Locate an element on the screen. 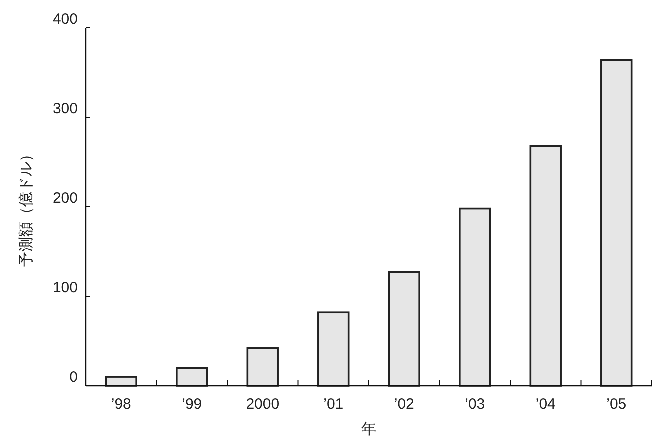 Image resolution: width=664 pixels, height=440 pixels. x-tick-label: ’98 is located at coordinates (121, 404).